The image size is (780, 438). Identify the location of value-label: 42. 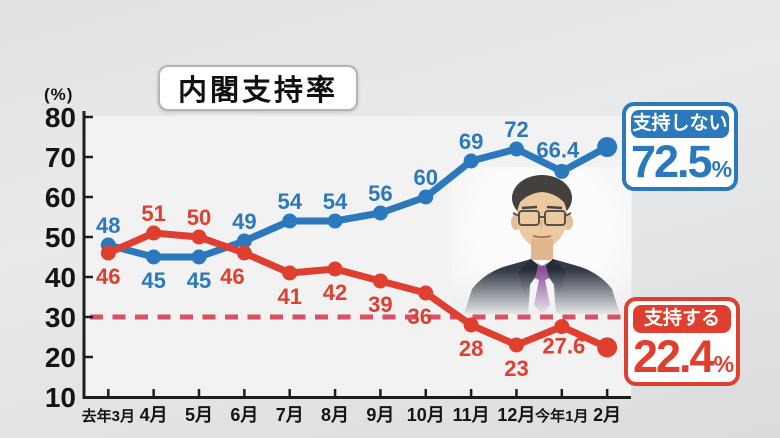
(335, 292).